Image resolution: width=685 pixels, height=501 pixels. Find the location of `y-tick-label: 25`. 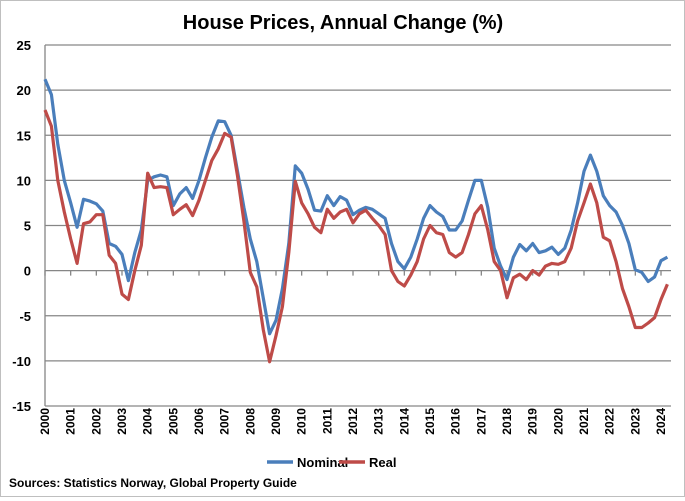

y-tick-label: 25 is located at coordinates (24, 45).